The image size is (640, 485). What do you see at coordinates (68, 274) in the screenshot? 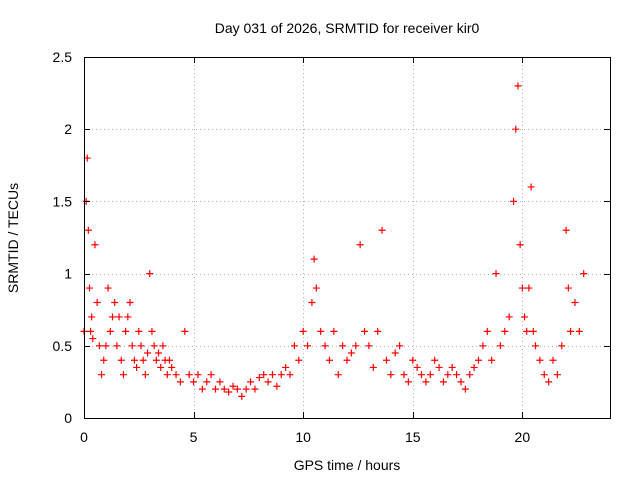
I see `y-tick-label: 1` at bounding box center [68, 274].